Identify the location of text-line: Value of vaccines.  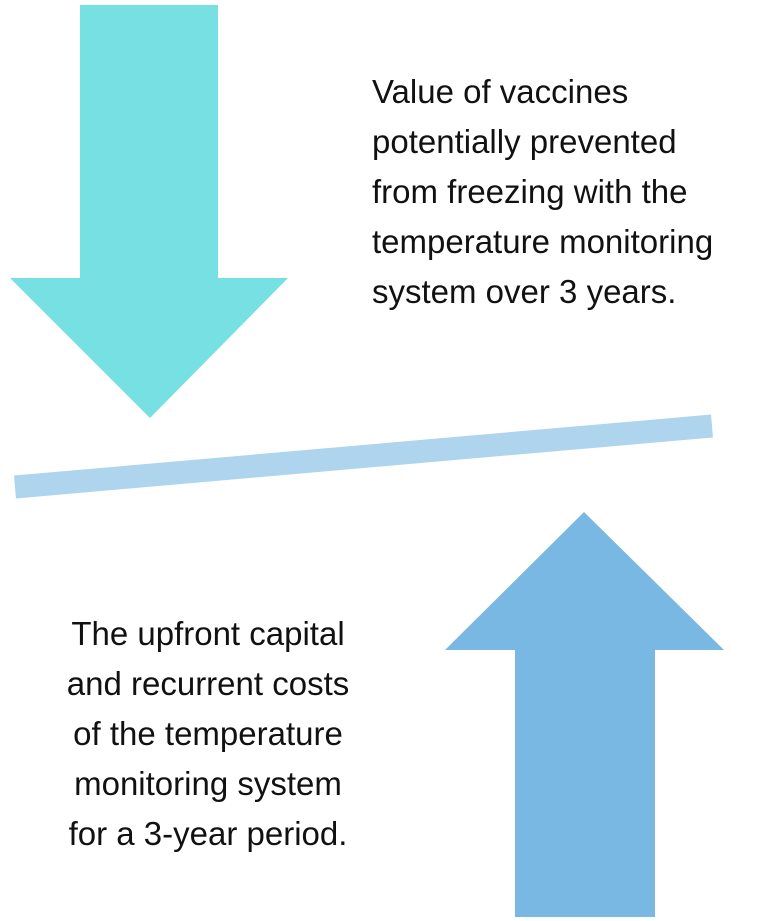
(500, 91).